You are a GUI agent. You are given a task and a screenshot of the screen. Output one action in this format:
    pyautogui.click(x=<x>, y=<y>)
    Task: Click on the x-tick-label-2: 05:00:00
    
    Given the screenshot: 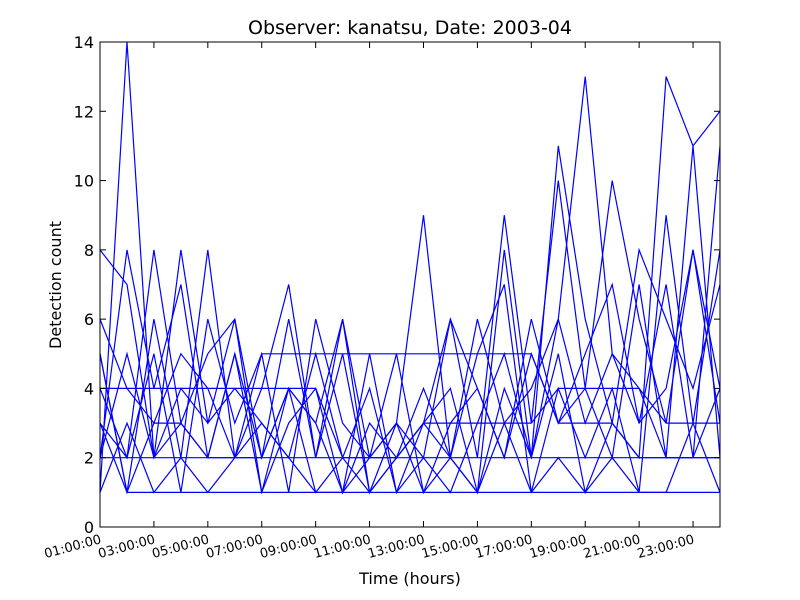 What is the action you would take?
    pyautogui.click(x=181, y=547)
    